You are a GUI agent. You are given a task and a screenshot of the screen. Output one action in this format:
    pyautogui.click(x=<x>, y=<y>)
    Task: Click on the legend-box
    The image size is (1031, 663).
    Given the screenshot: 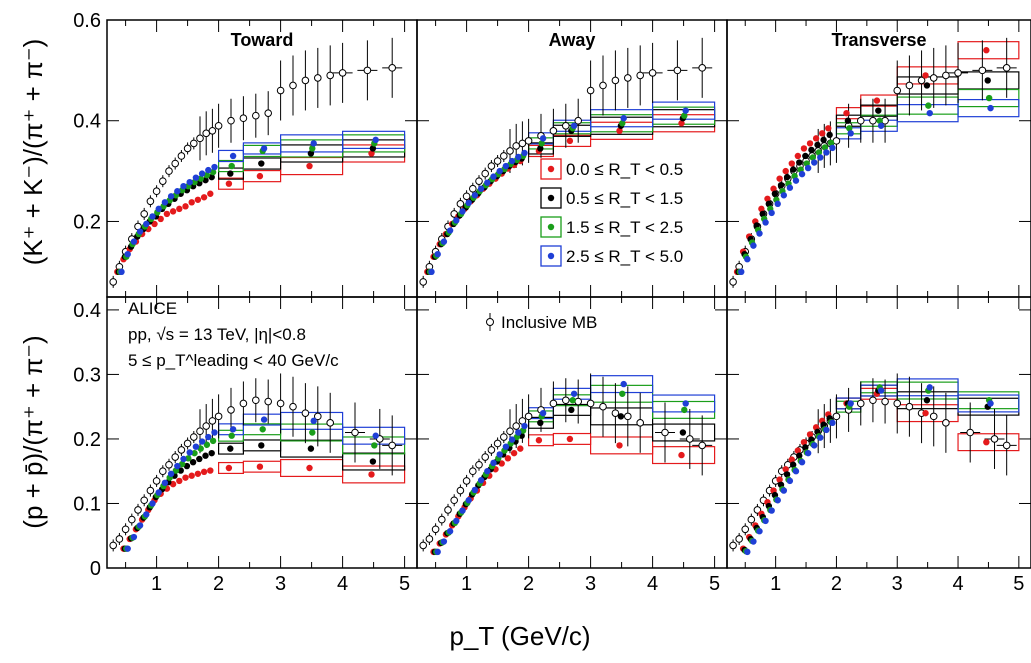 What is the action you would take?
    pyautogui.click(x=551, y=198)
    